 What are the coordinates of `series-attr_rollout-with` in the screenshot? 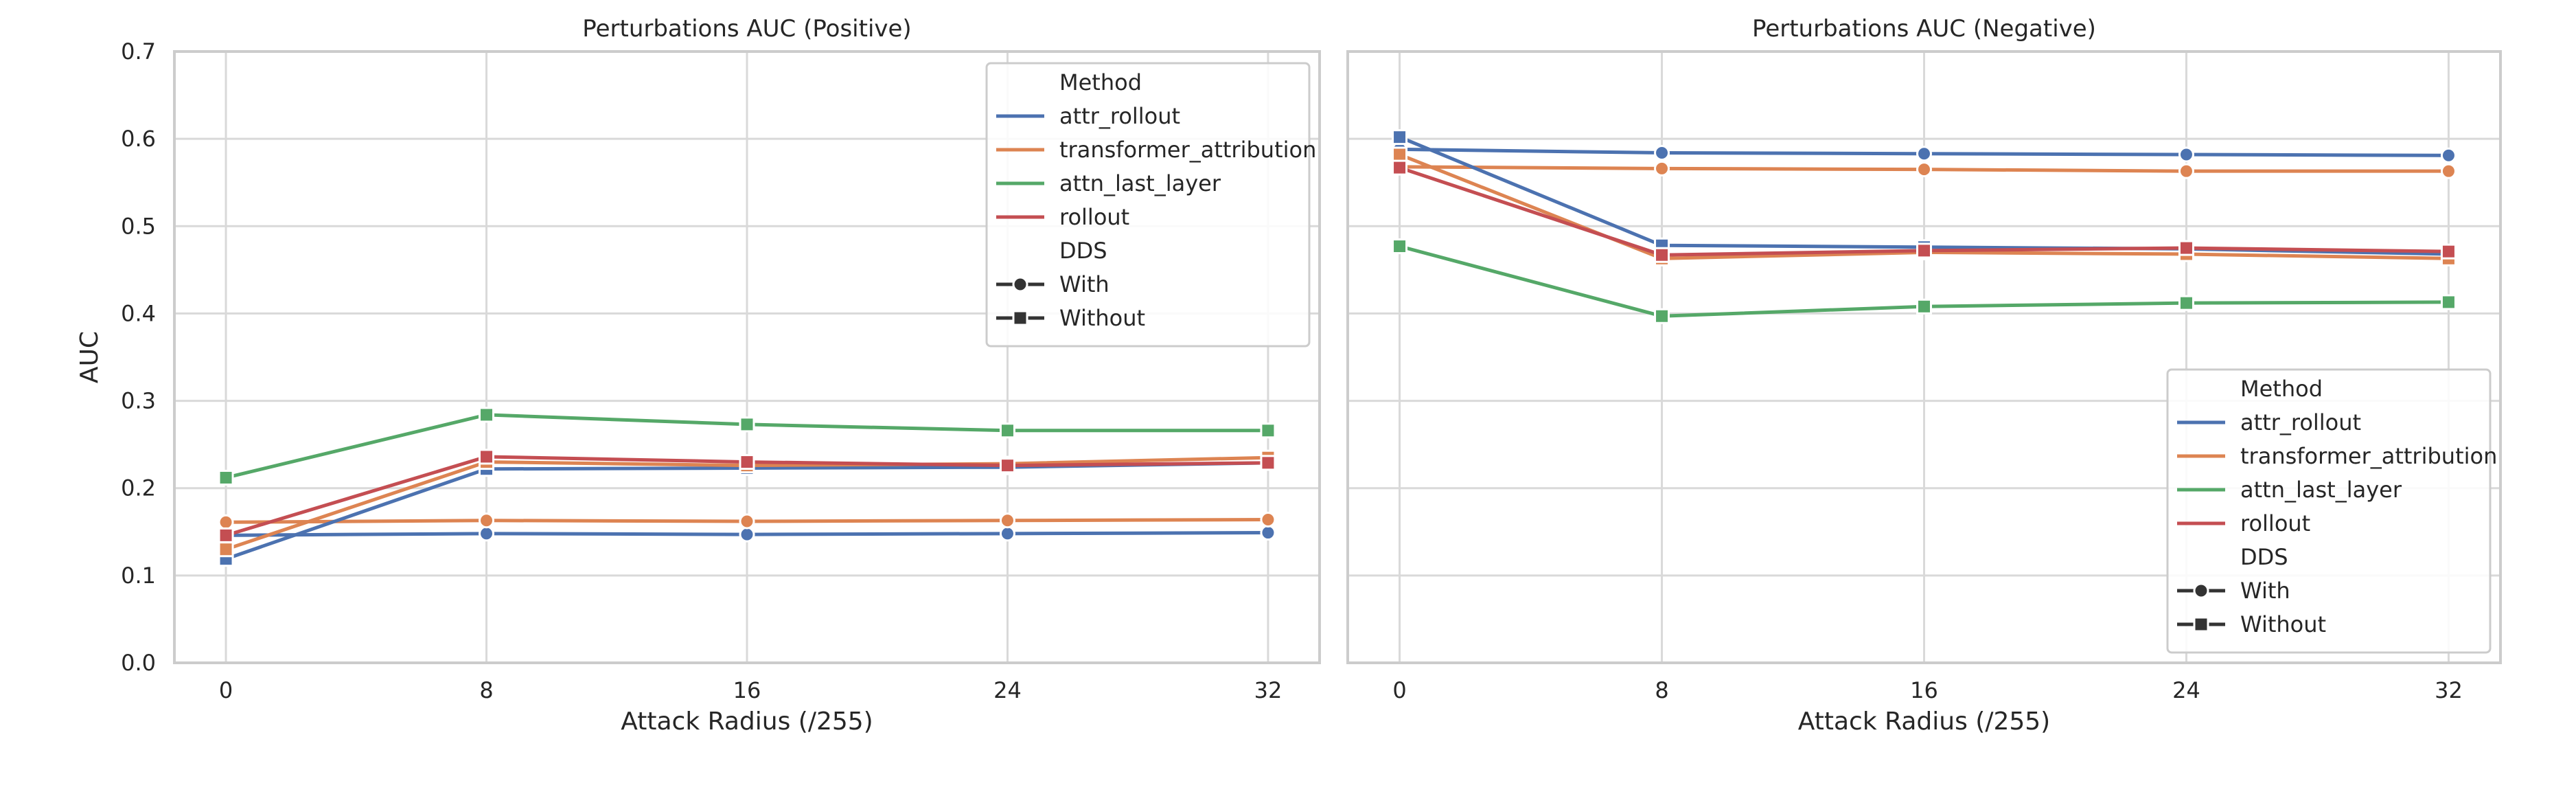 It's located at (1925, 152).